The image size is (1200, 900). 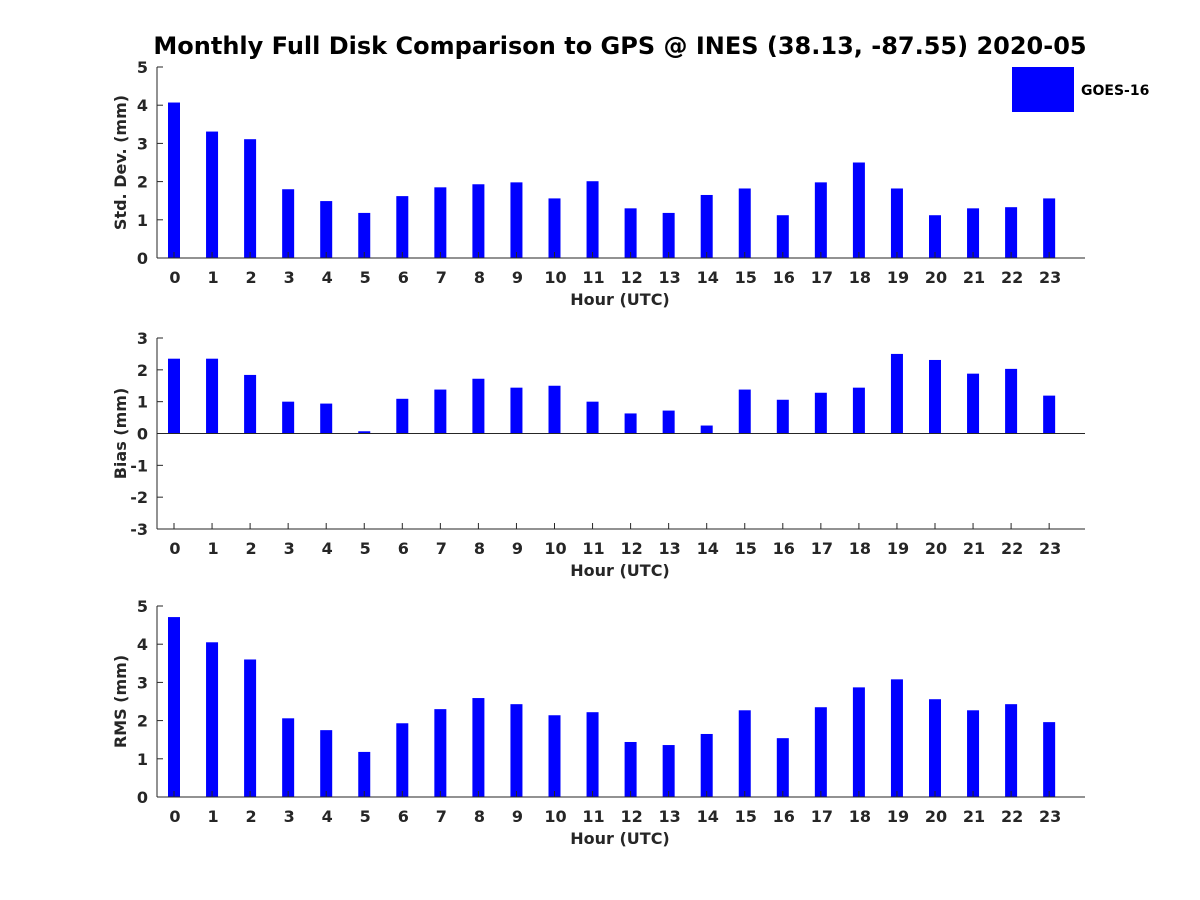 I want to click on x-tick-label: 18, so click(x=860, y=816).